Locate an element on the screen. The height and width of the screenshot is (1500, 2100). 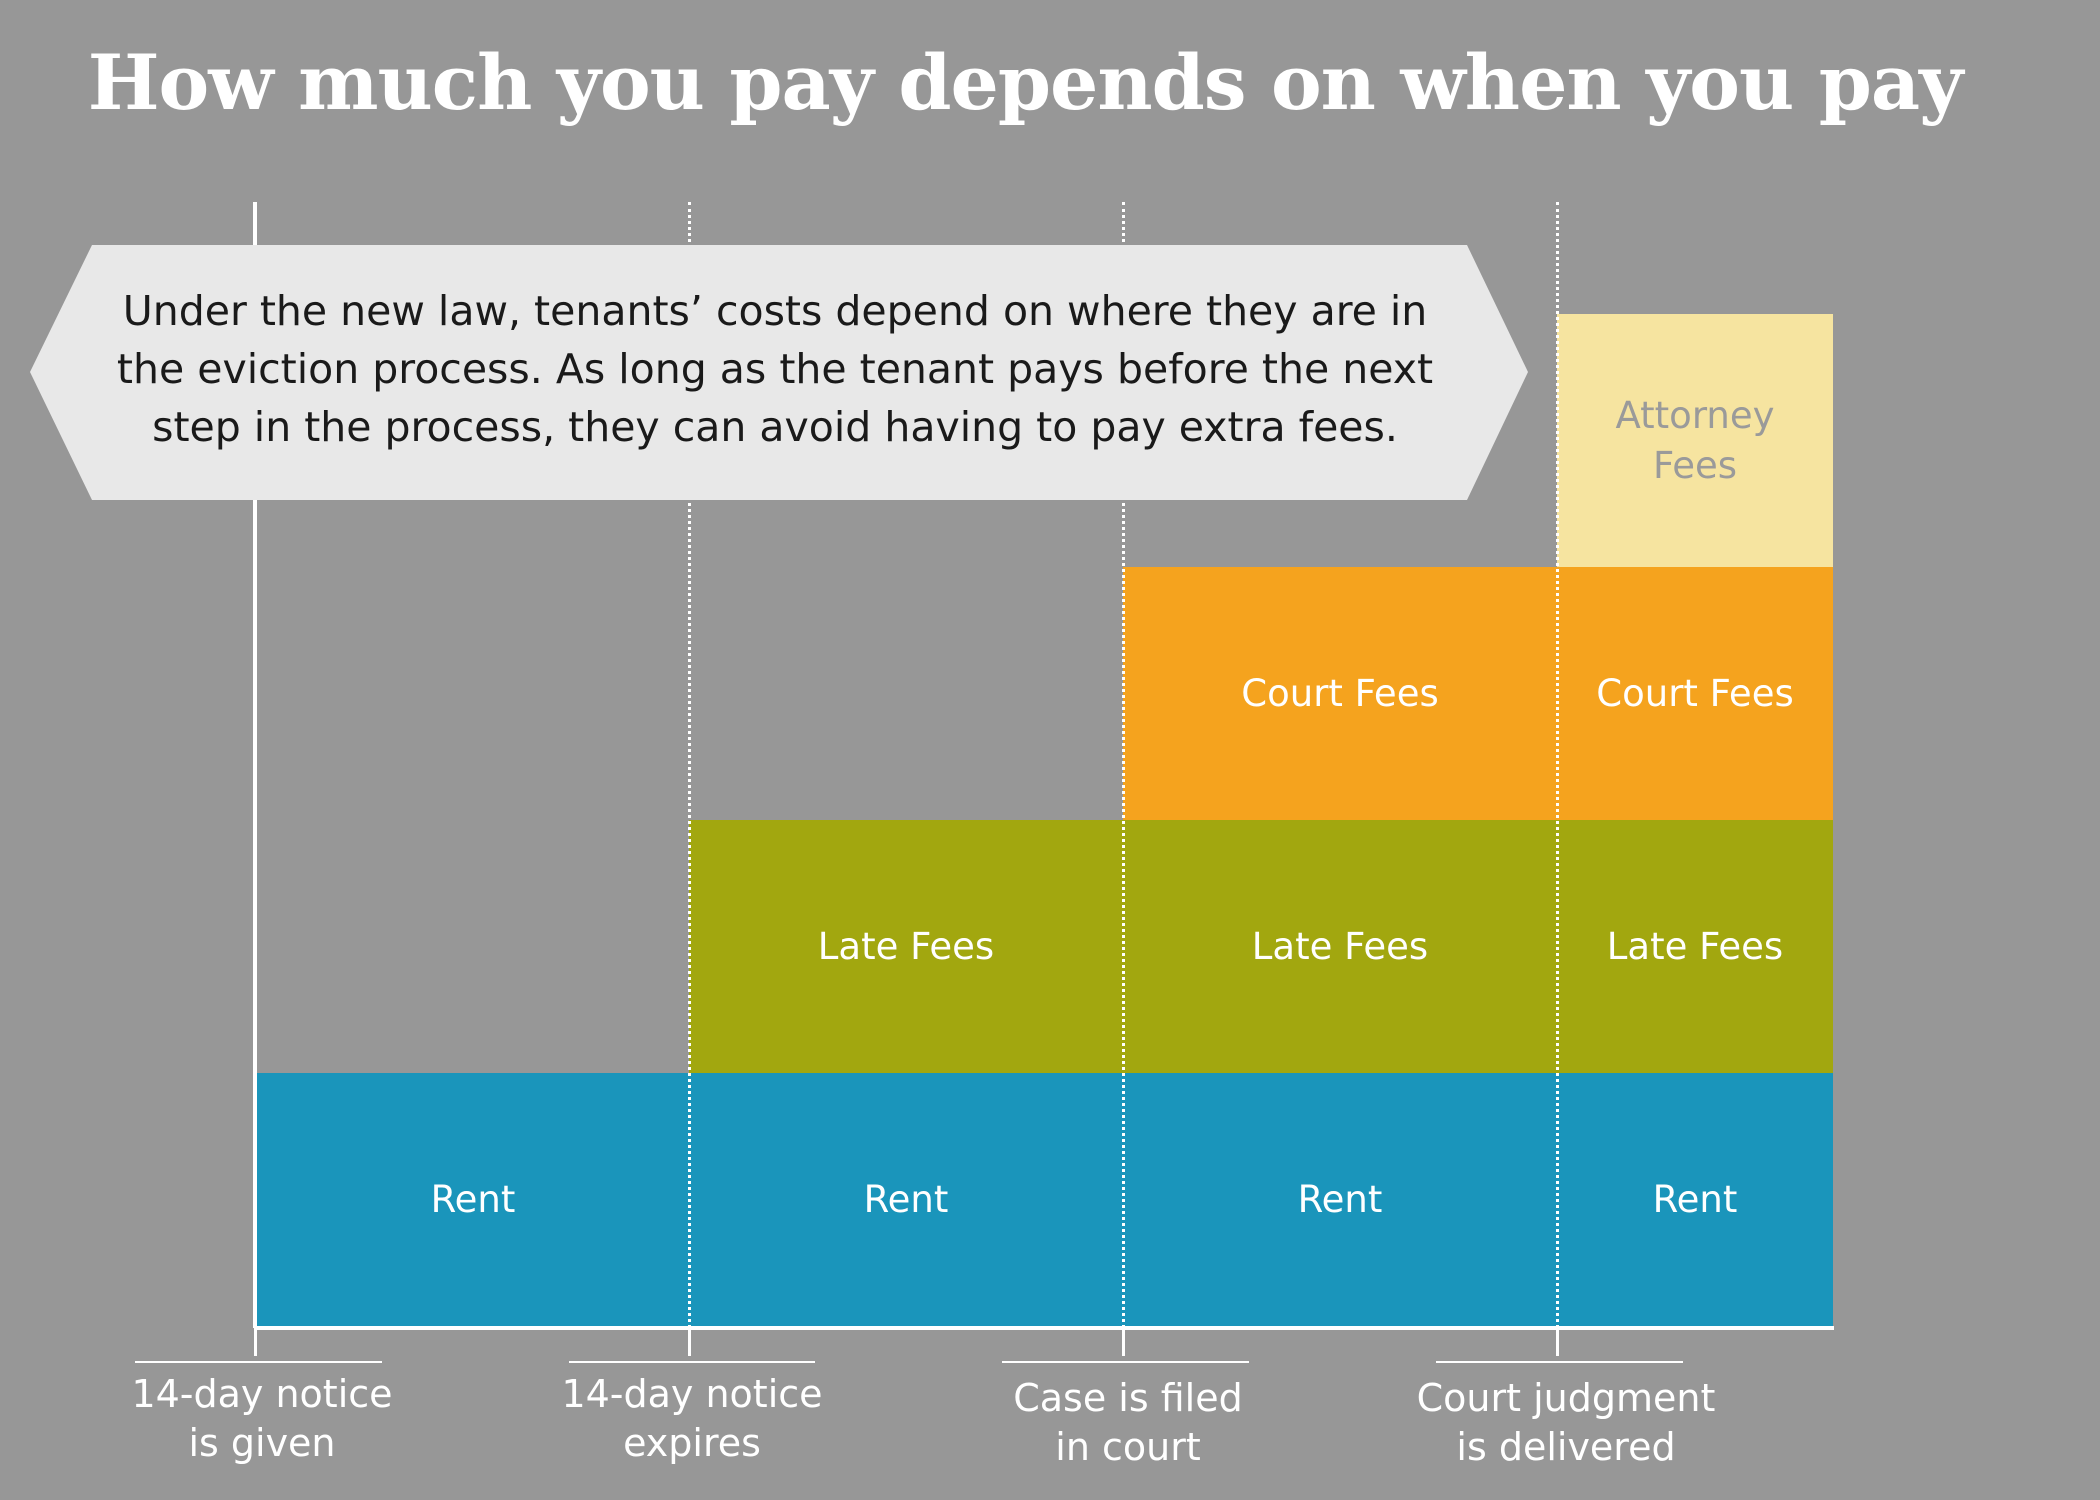
stage-label-line2: is delivered is located at coordinates (1566, 1447).